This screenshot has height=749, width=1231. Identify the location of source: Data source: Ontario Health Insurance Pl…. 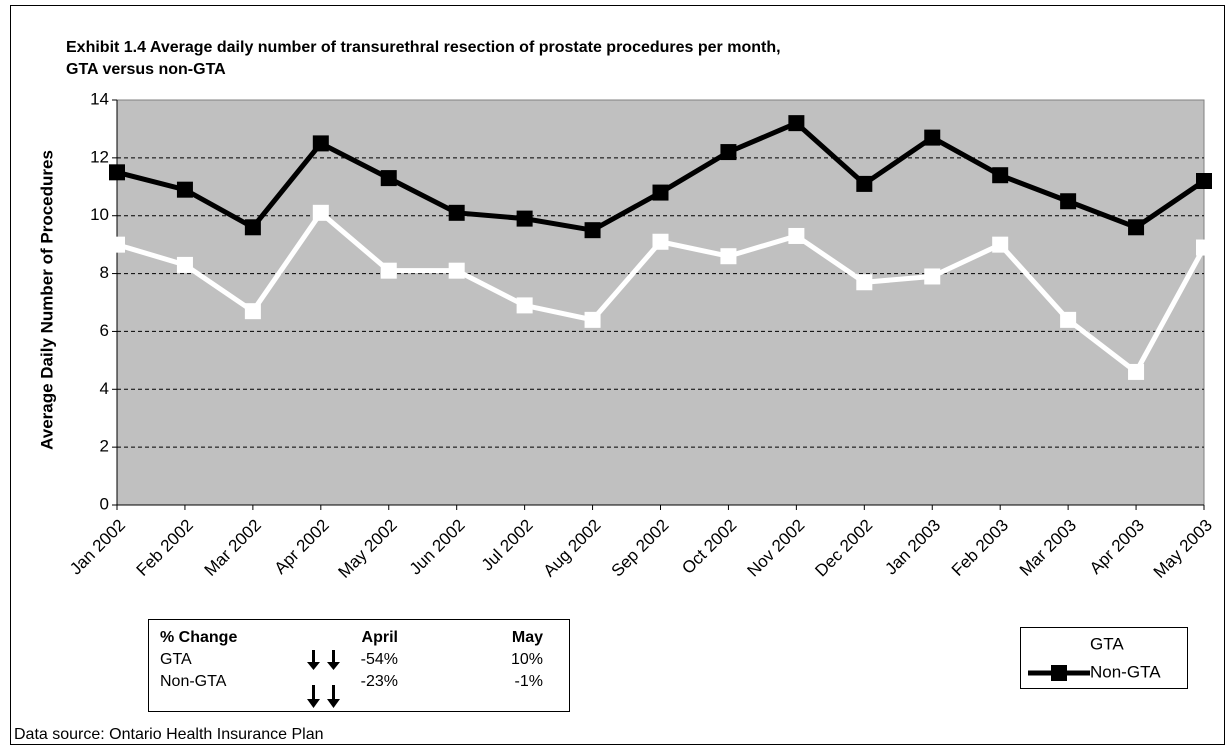
(169, 734).